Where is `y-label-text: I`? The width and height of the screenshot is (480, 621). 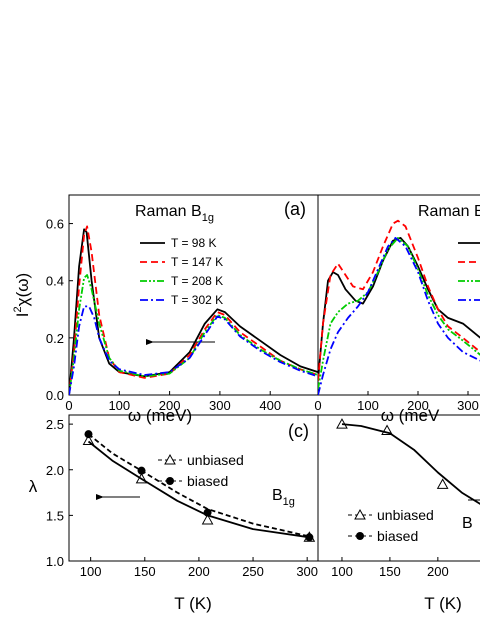 y-label-text: I is located at coordinates (22, 314).